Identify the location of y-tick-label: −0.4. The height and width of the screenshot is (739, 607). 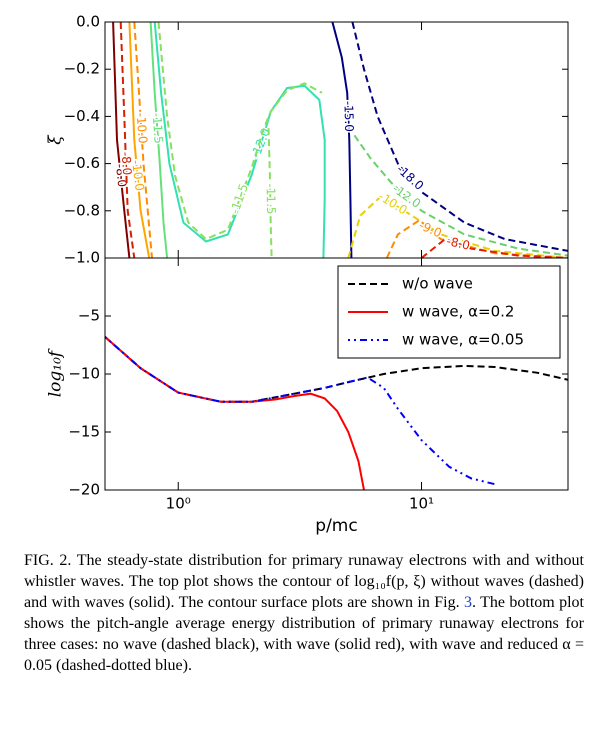
(82, 116).